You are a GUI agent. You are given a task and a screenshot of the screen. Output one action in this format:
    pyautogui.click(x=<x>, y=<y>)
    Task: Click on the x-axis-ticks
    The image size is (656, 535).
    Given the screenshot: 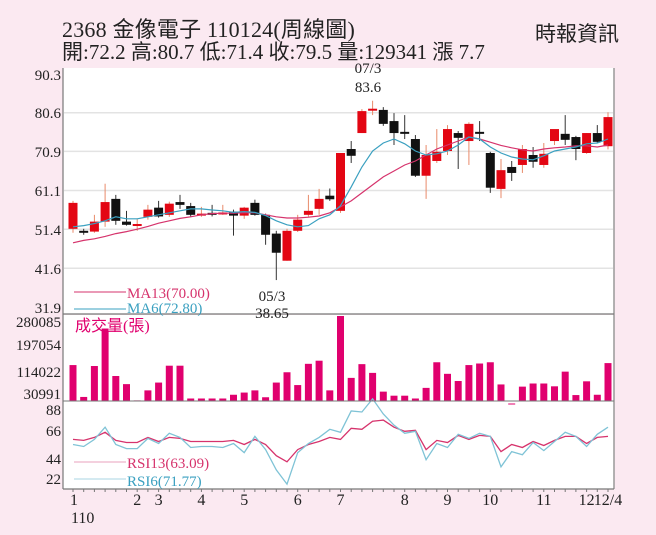 What is the action you would take?
    pyautogui.click(x=340, y=490)
    